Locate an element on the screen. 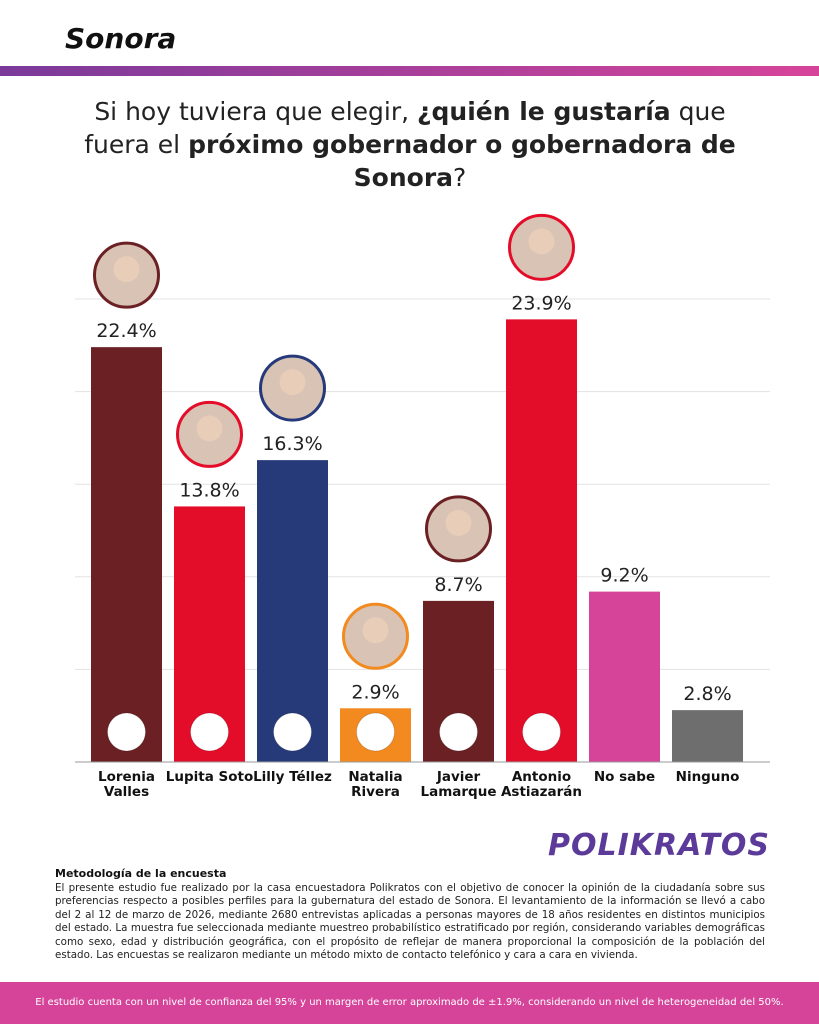 This screenshot has width=819, height=1024. value-label: 8.7% is located at coordinates (458, 585).